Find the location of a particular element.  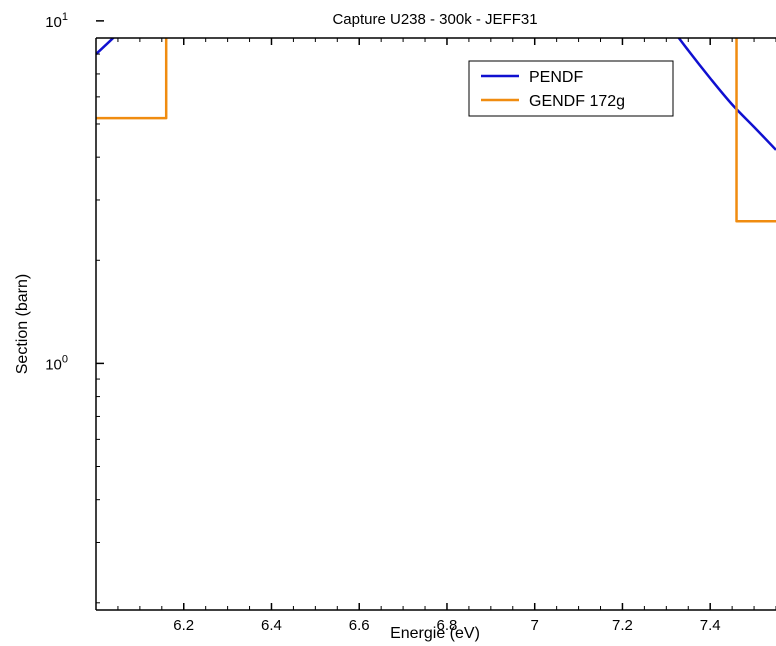

legend-box is located at coordinates (571, 88).